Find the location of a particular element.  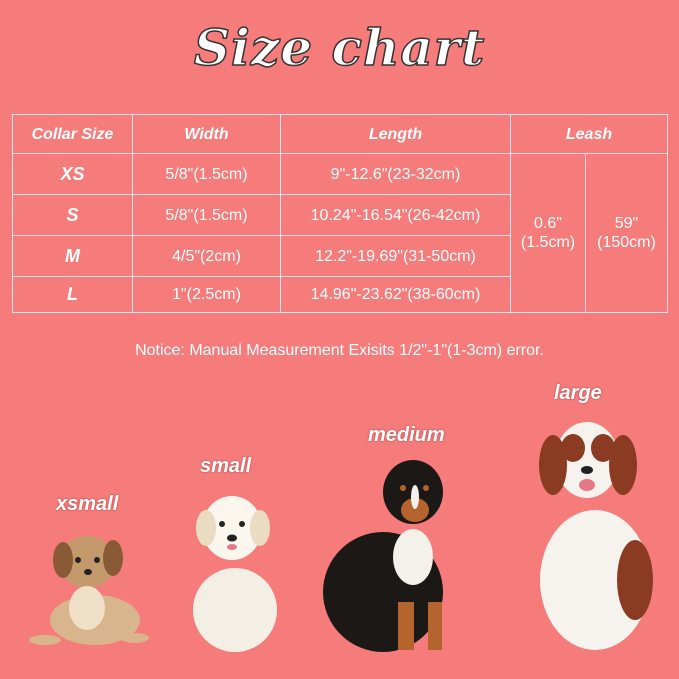

row-length: 9"-12.6"(23-32cm) is located at coordinates (396, 174).